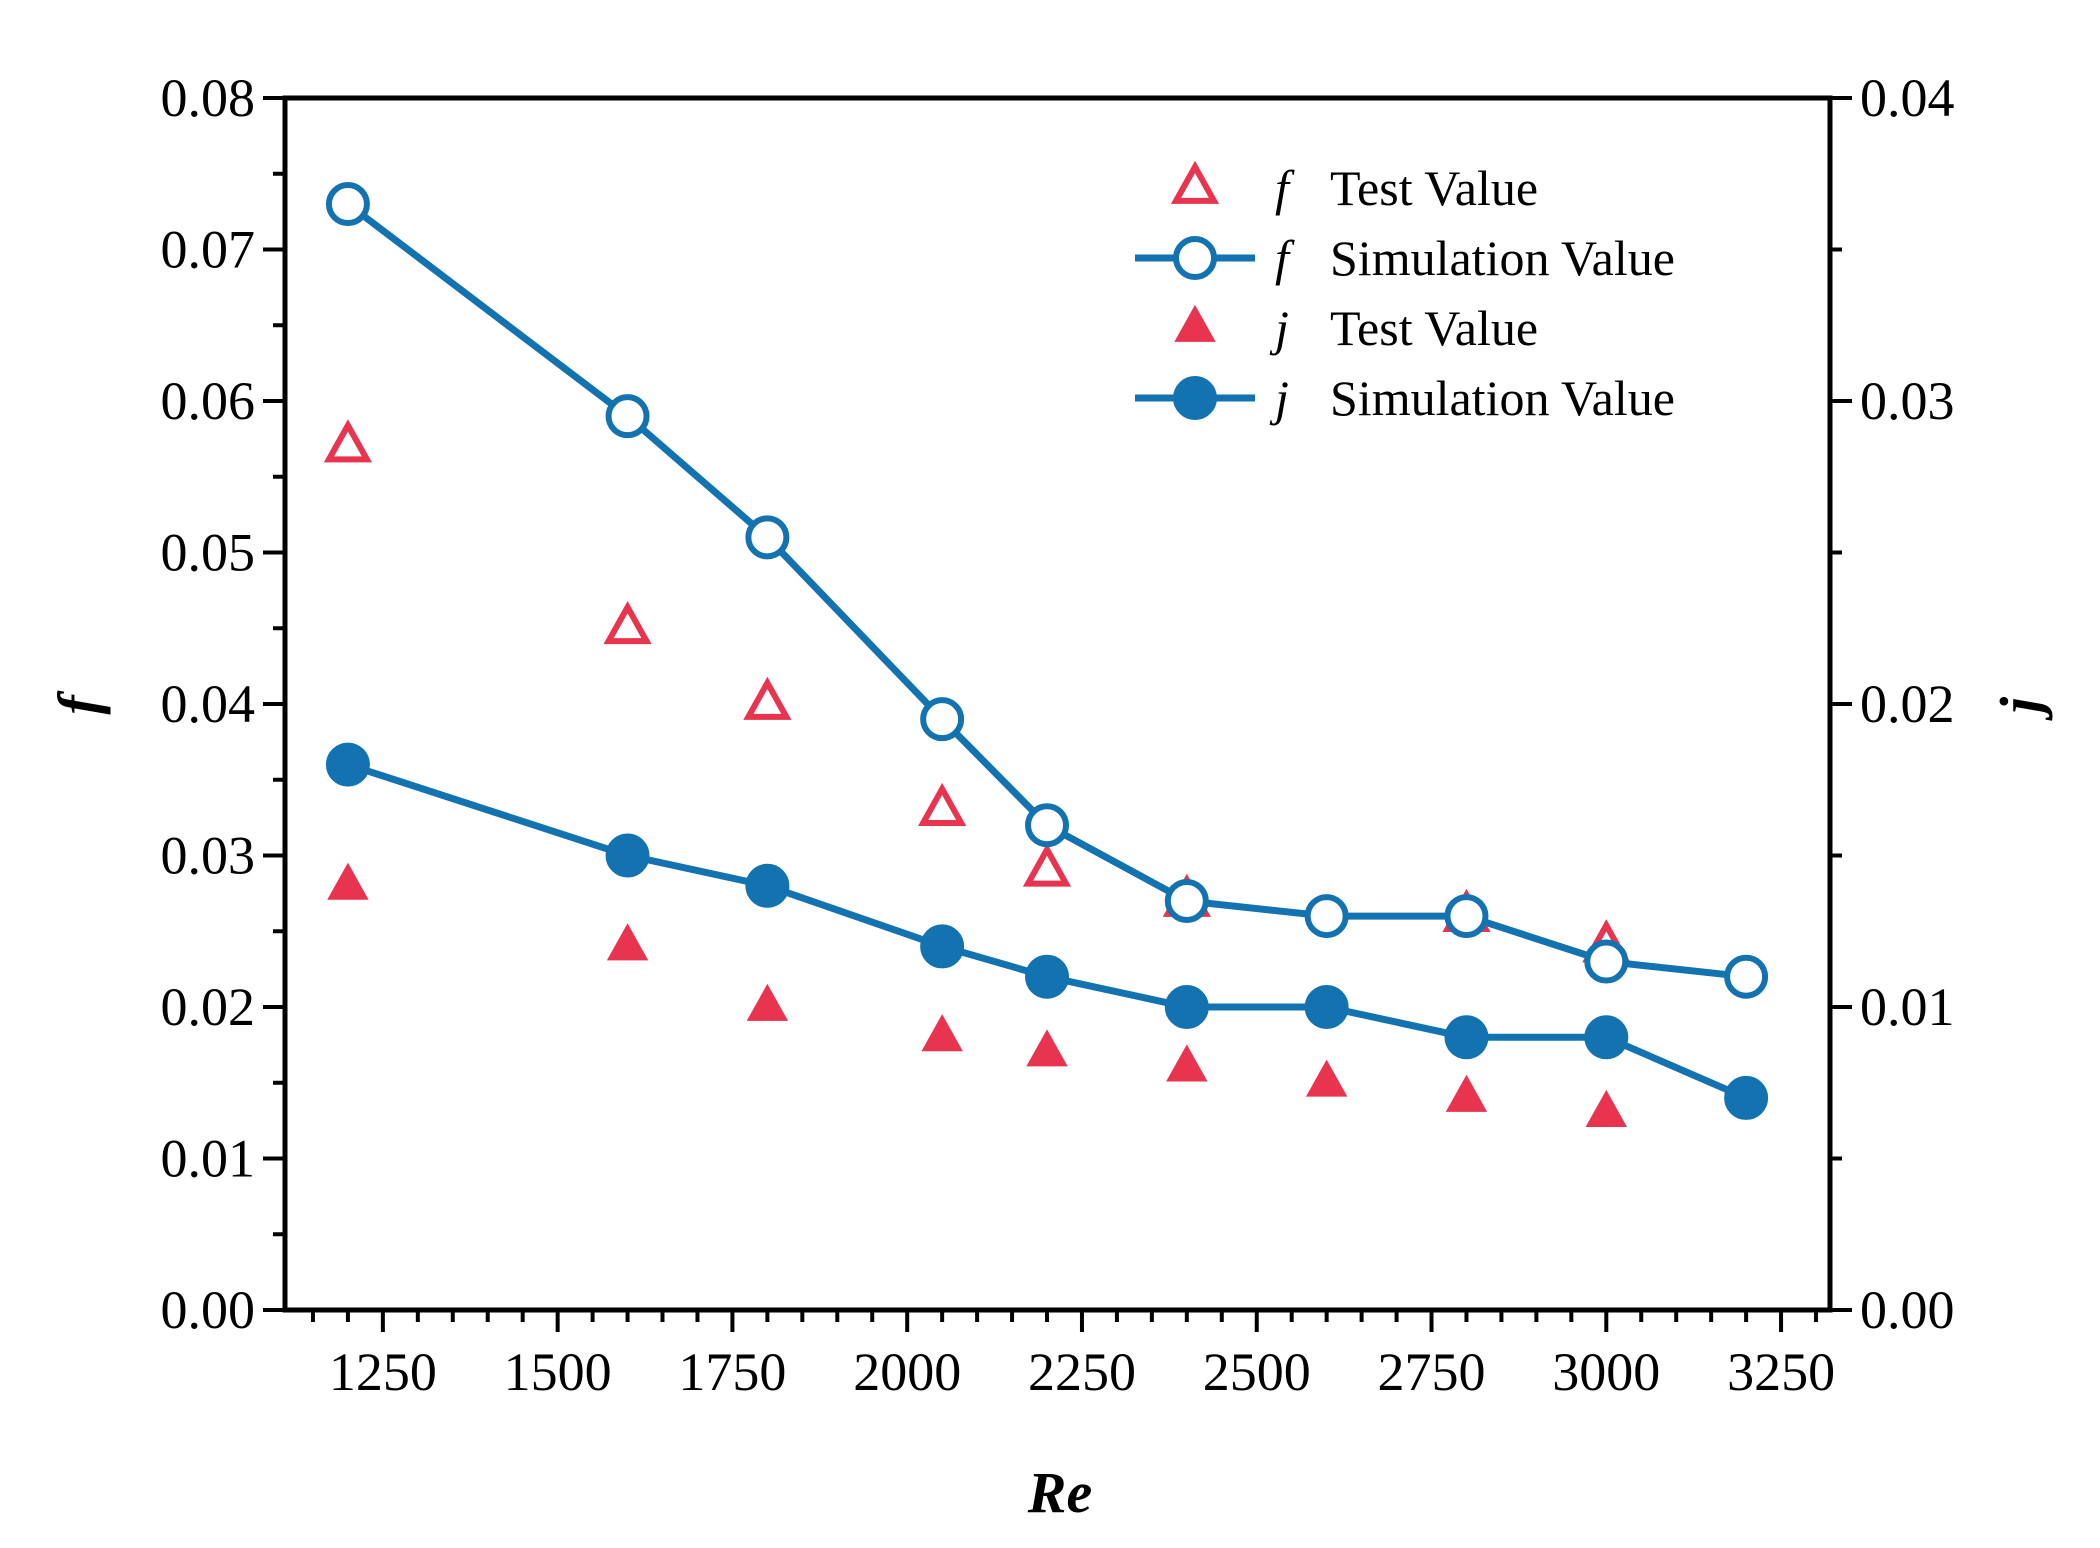 The width and height of the screenshot is (2100, 1548). What do you see at coordinates (208, 1310) in the screenshot?
I see `y-left-tick-label: 0.00` at bounding box center [208, 1310].